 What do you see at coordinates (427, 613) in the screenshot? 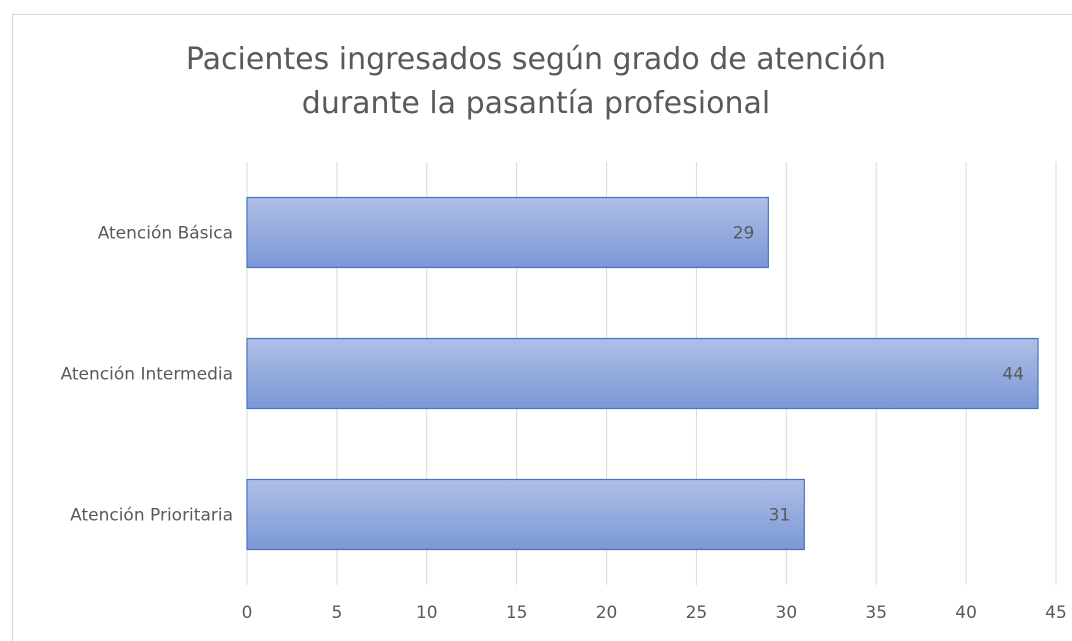
I see `x-tick-label: 10` at bounding box center [427, 613].